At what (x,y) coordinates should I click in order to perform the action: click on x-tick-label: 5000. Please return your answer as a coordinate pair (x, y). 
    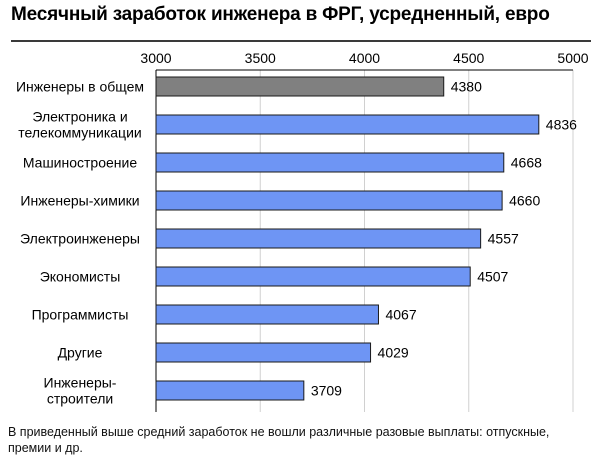
    Looking at the image, I should click on (572, 58).